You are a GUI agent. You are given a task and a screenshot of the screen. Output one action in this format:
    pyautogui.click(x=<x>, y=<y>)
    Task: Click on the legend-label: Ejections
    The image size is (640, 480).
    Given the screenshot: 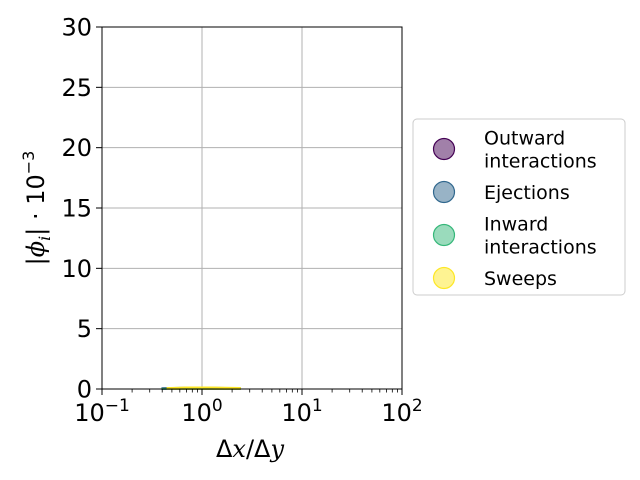 What is the action you would take?
    pyautogui.click(x=527, y=193)
    